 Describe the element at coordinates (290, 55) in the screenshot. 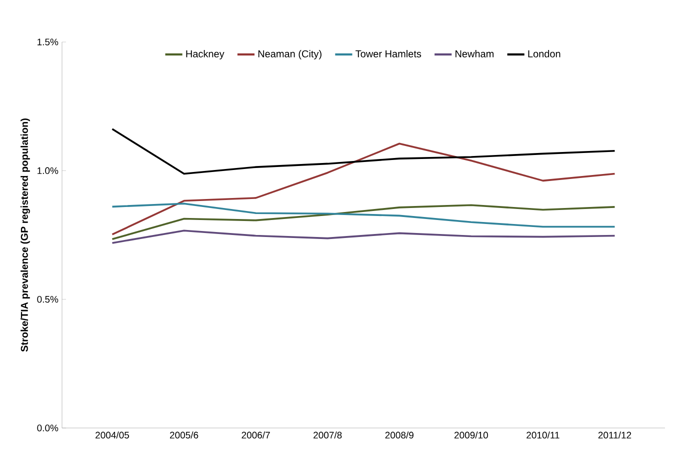

I see `legend-label: Neaman (City)` at that location.